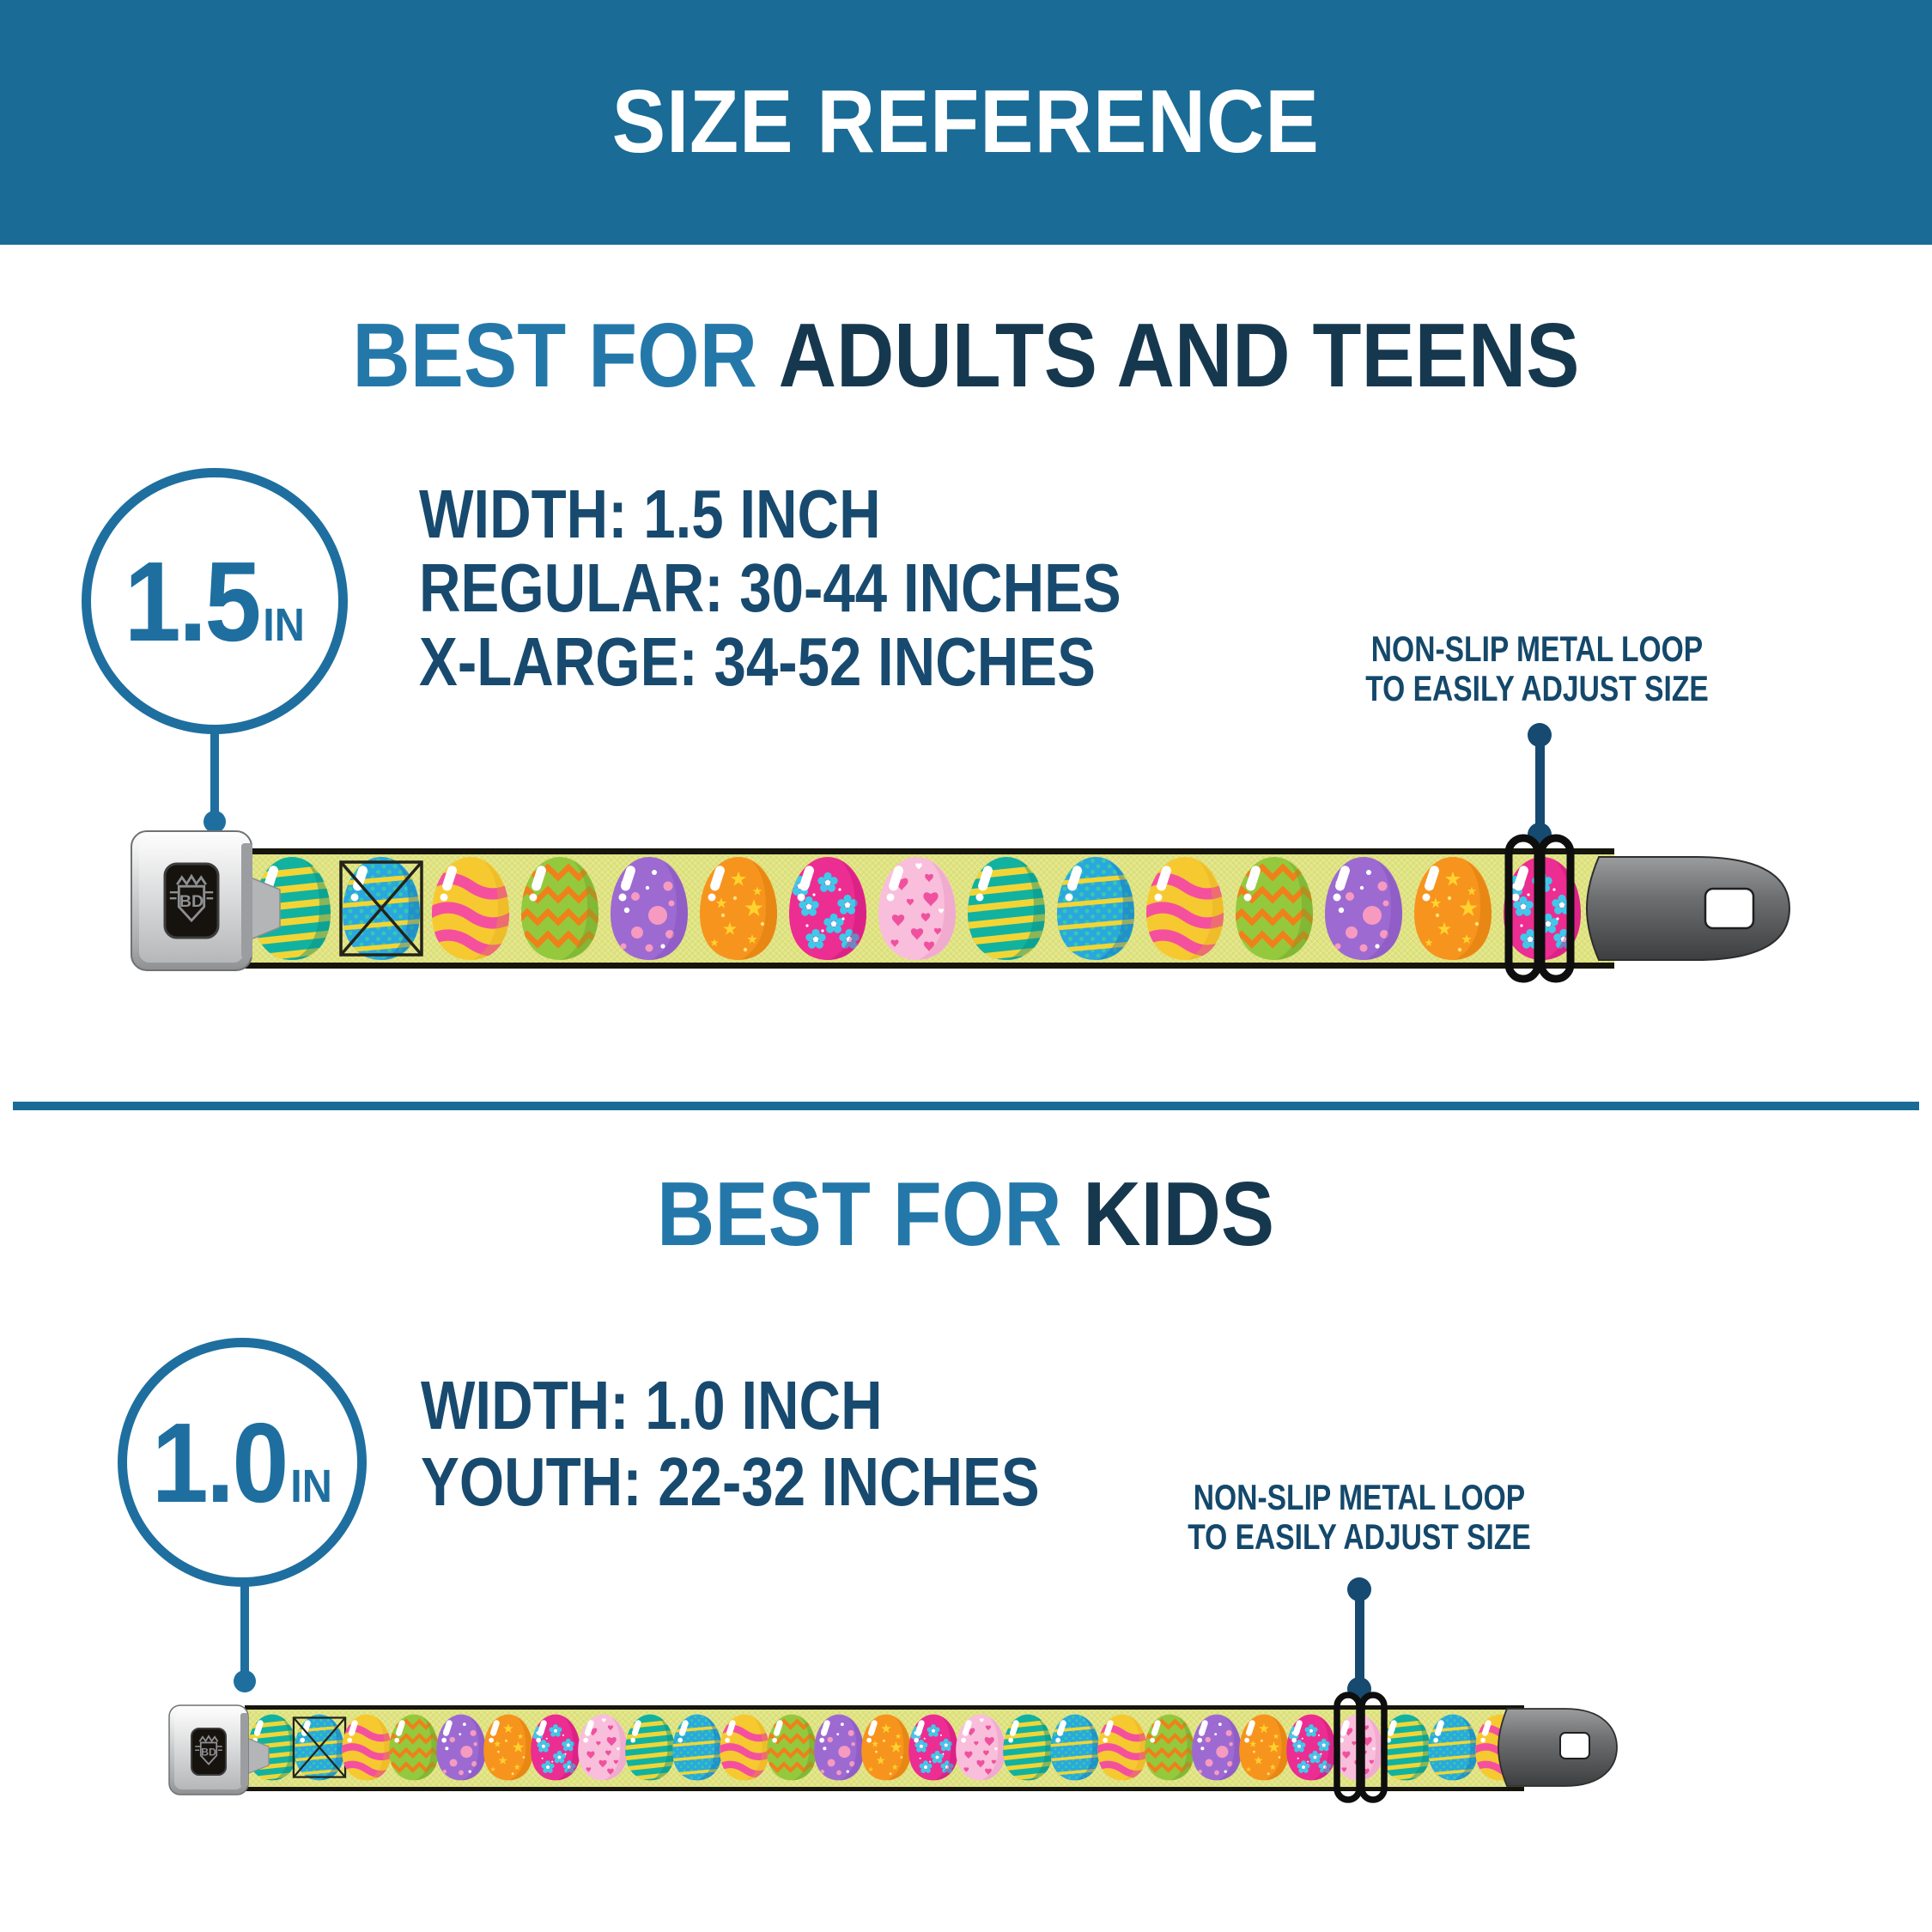  Describe the element at coordinates (1179, 355) in the screenshot. I see `heading-audience: ADULTS AND TEENS` at that location.